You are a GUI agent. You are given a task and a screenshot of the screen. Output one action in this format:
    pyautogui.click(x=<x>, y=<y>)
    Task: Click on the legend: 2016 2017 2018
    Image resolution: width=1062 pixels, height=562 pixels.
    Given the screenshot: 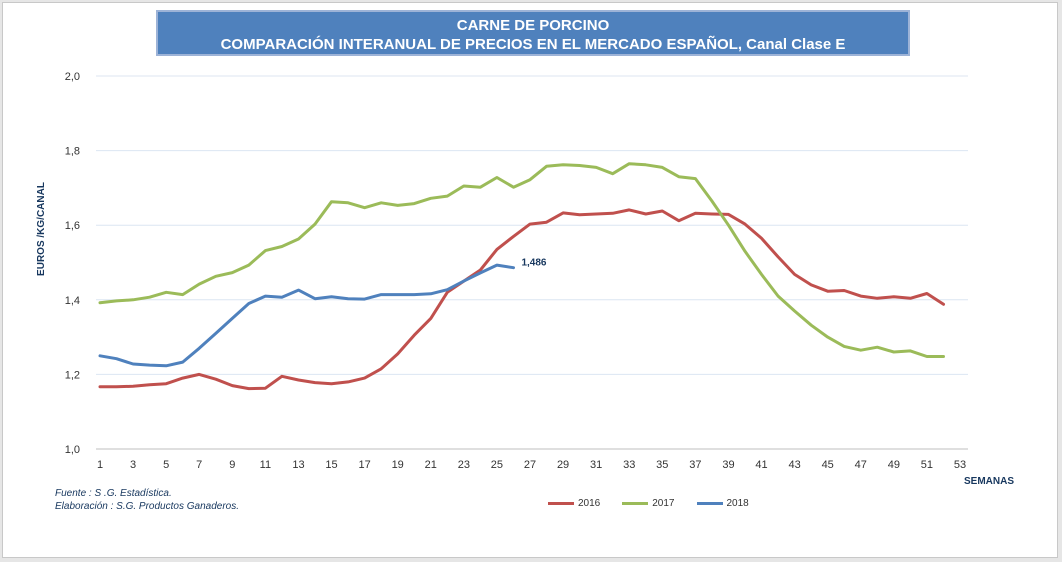 What is the action you would take?
    pyautogui.click(x=648, y=503)
    